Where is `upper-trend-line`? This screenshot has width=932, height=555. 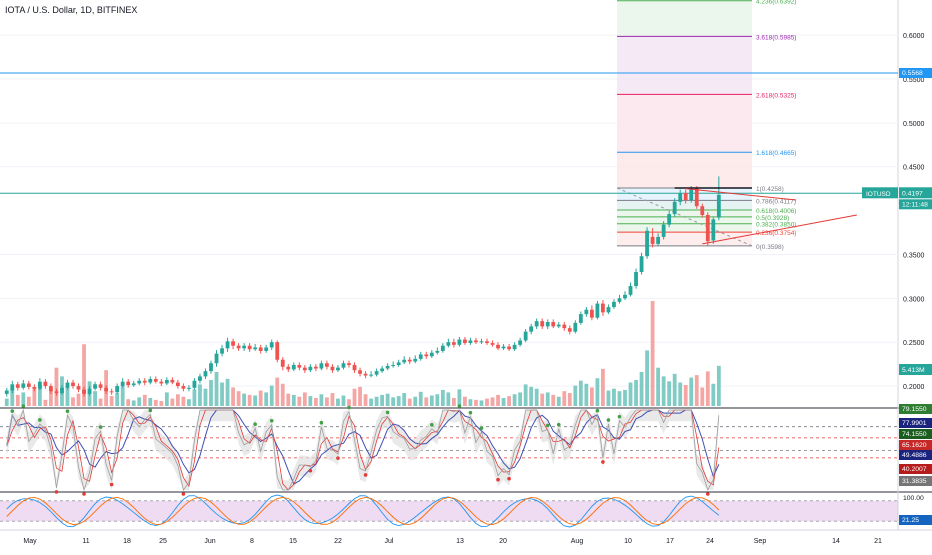 upper-trend-line is located at coordinates (741, 194).